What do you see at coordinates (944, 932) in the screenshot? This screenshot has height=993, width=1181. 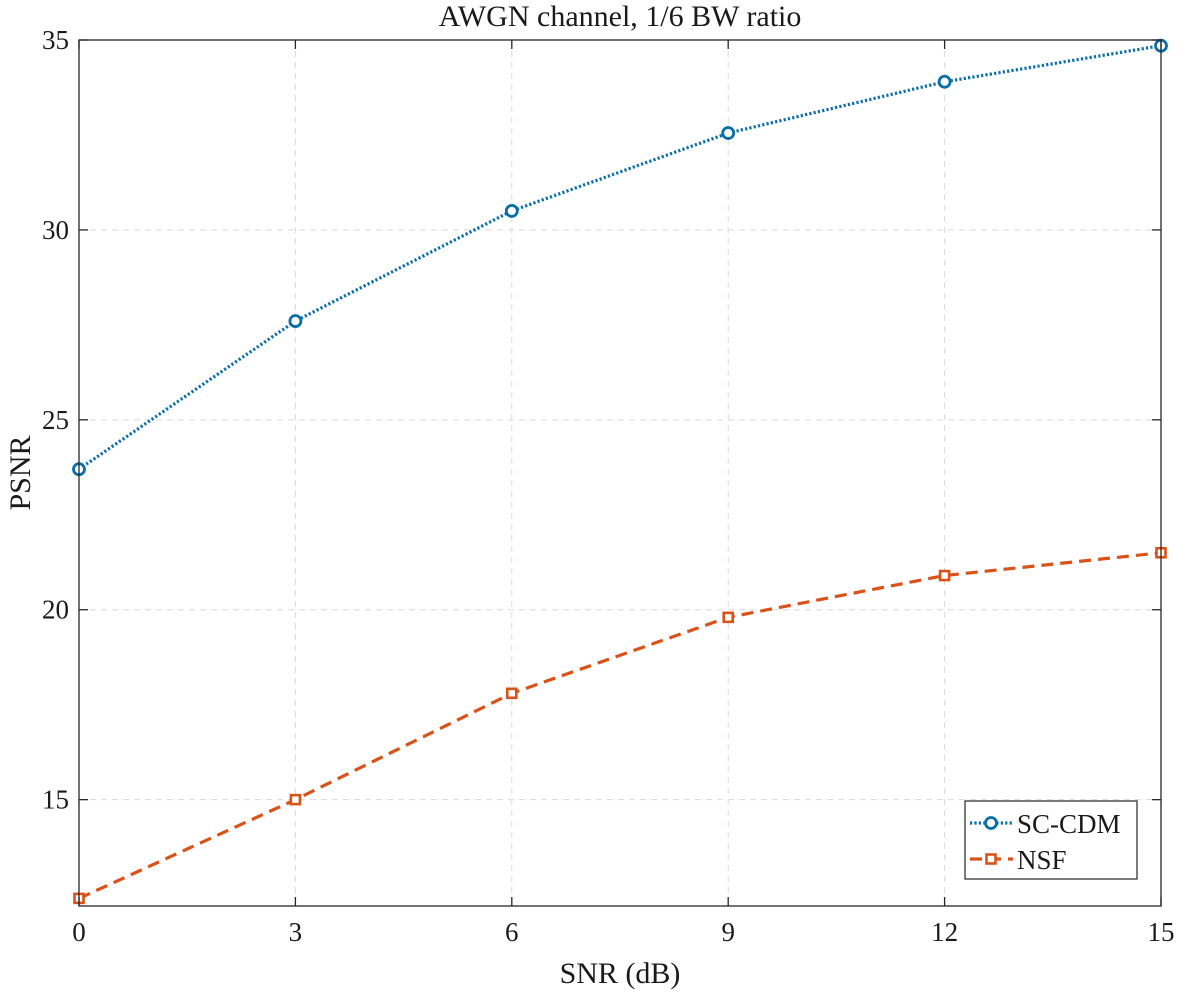 I see `x-tick-label: 12` at bounding box center [944, 932].